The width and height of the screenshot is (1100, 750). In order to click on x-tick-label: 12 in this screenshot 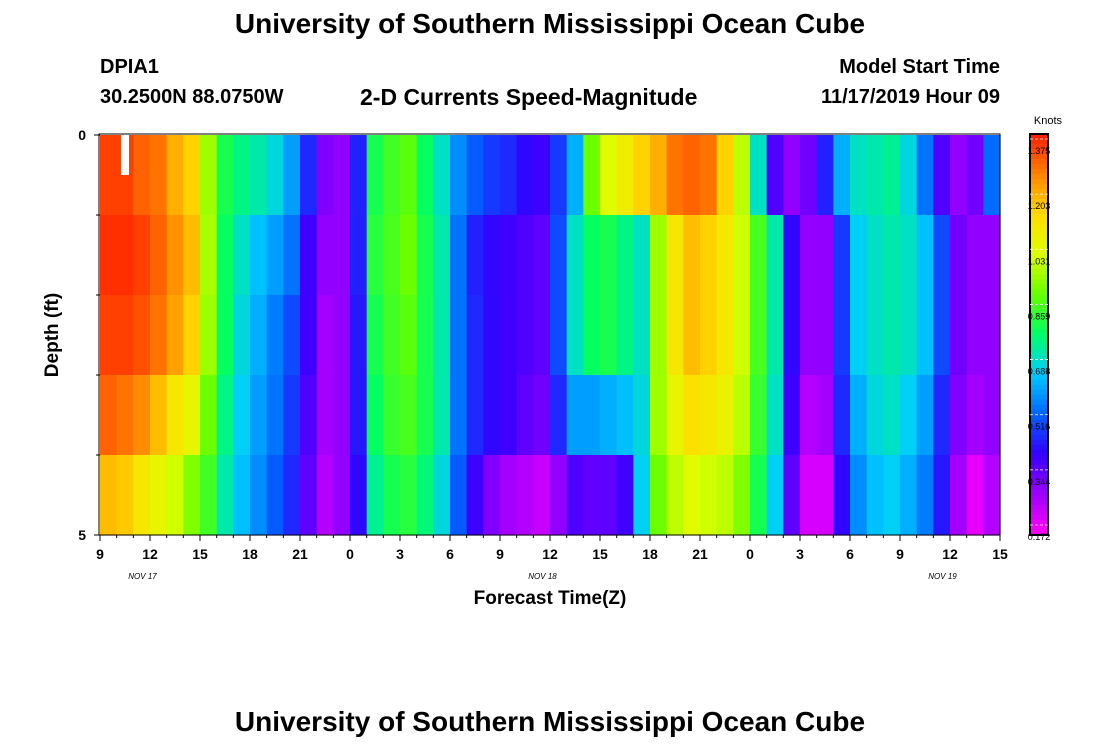, I will do `click(150, 554)`.